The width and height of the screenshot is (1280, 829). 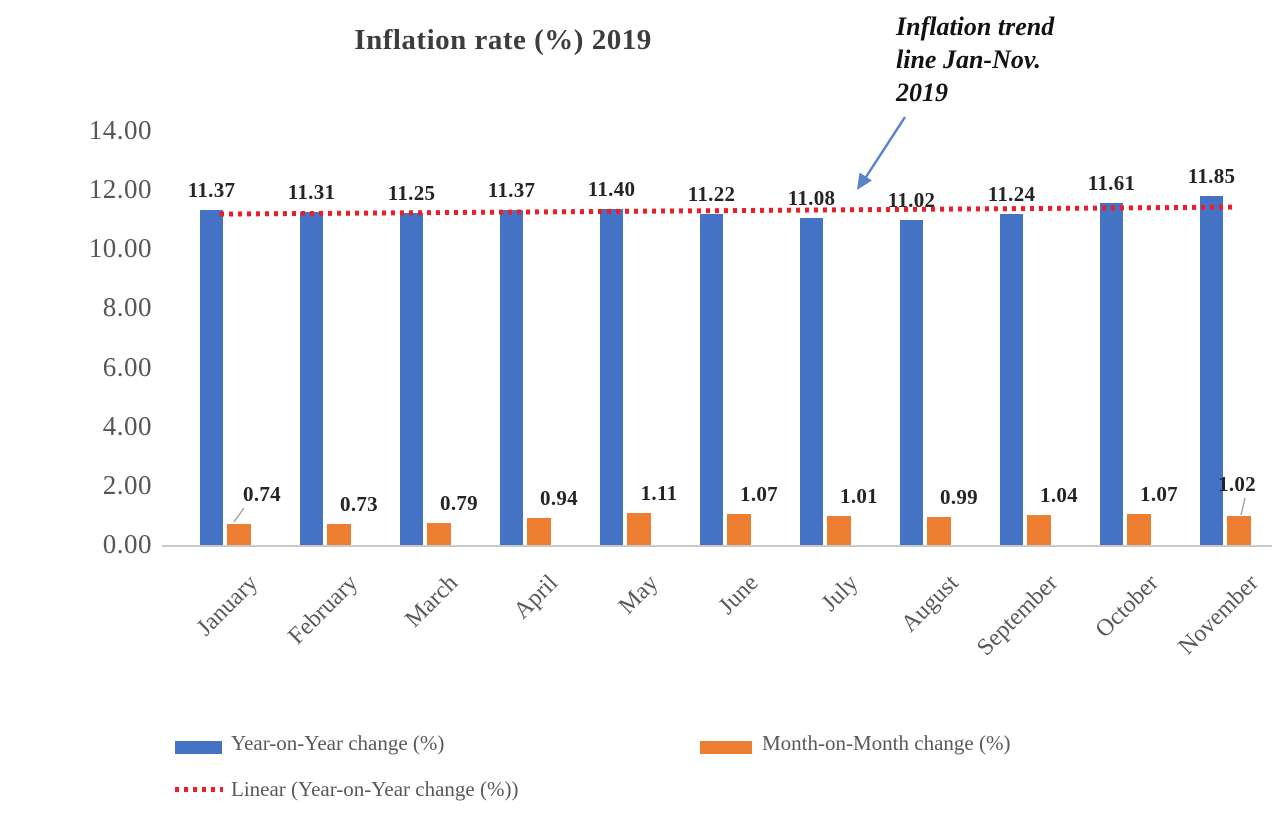 What do you see at coordinates (120, 248) in the screenshot?
I see `y-tick-label: 10.00` at bounding box center [120, 248].